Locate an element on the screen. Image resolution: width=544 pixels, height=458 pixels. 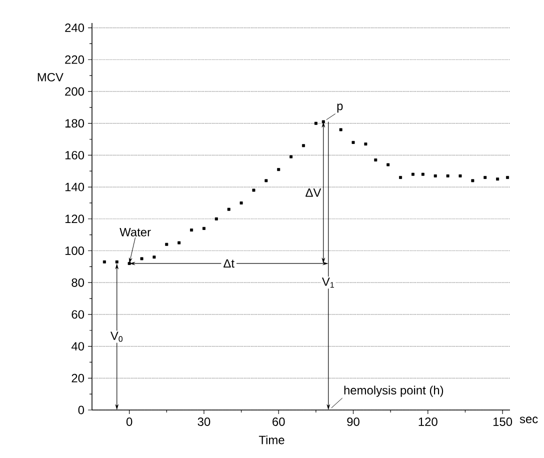
y-tick-label: 60 is located at coordinates (78, 314).